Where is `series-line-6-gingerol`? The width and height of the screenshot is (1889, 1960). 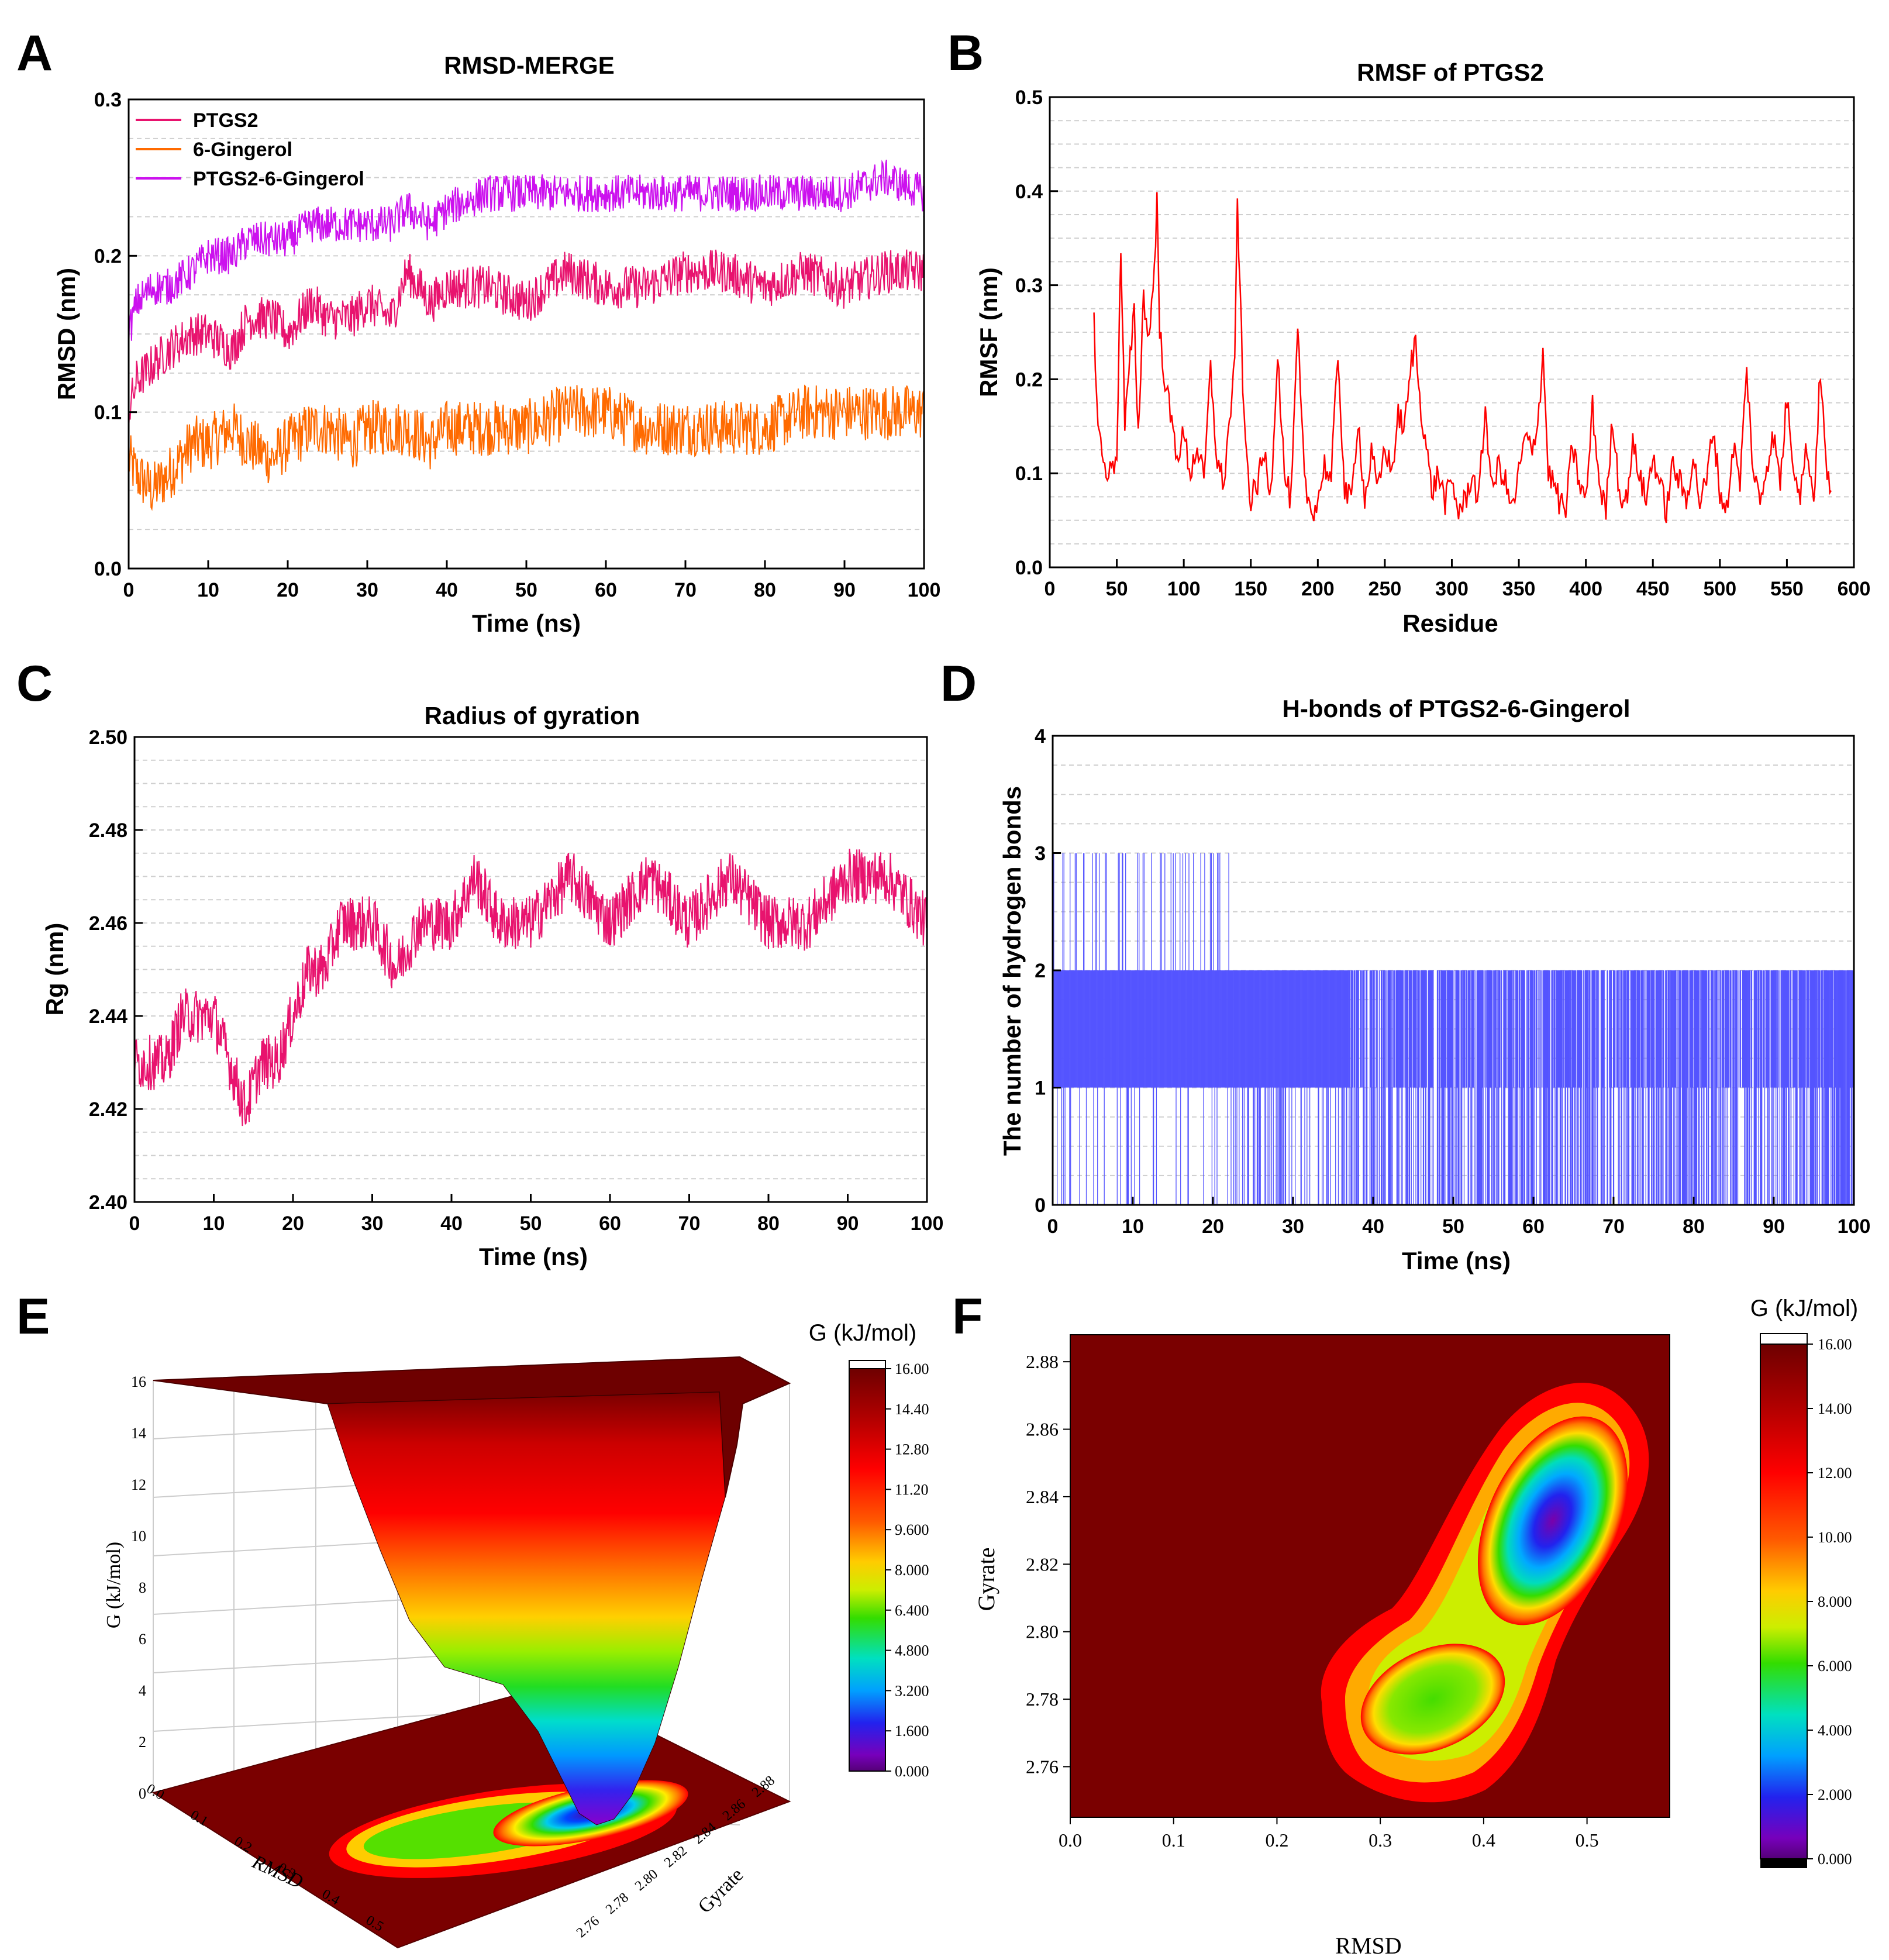 series-line-6-gingerol is located at coordinates (526, 448).